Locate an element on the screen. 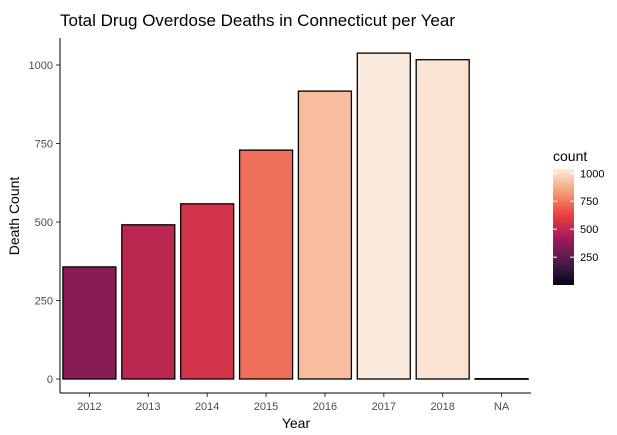 The width and height of the screenshot is (617, 435). bar-2012 is located at coordinates (89, 323).